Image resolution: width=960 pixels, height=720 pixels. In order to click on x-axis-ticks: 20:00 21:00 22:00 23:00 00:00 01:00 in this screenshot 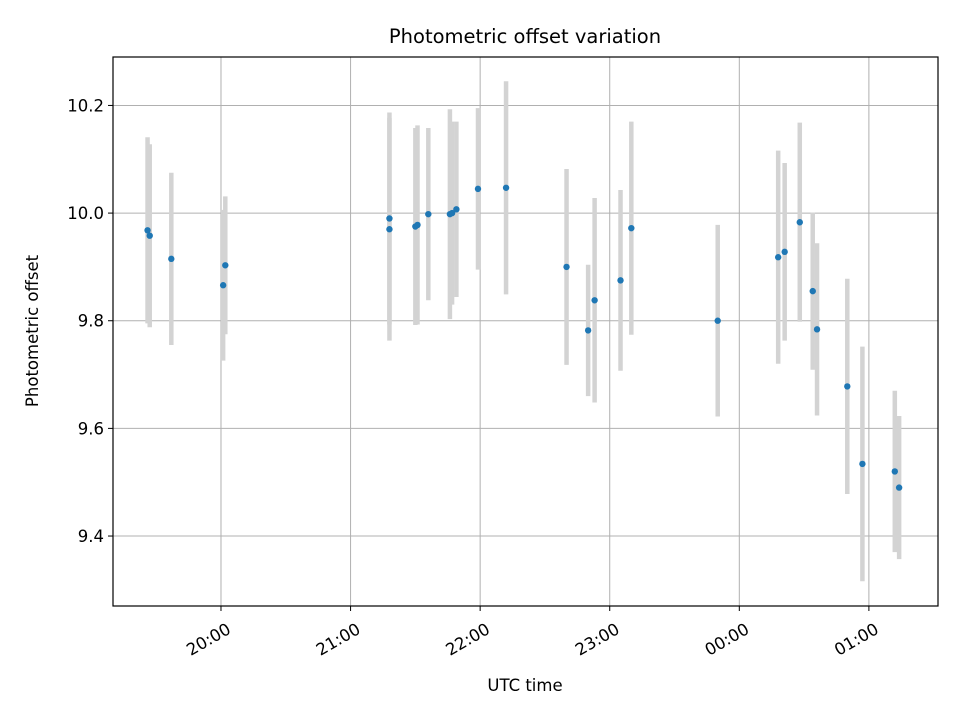, I will do `click(532, 633)`.